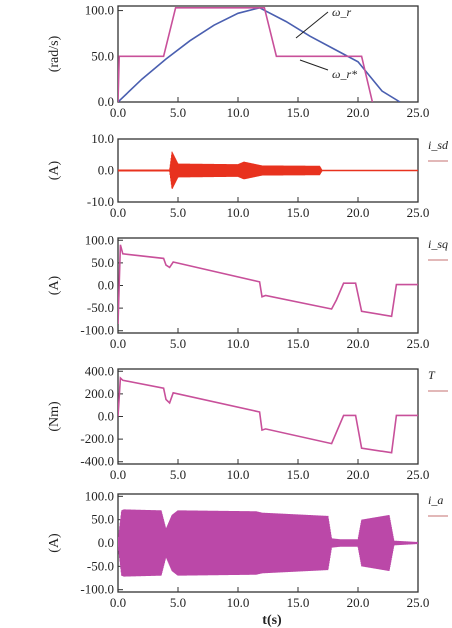 The width and height of the screenshot is (452, 628). What do you see at coordinates (54, 53) in the screenshot?
I see `y-axis-label: (rad/s)` at bounding box center [54, 53].